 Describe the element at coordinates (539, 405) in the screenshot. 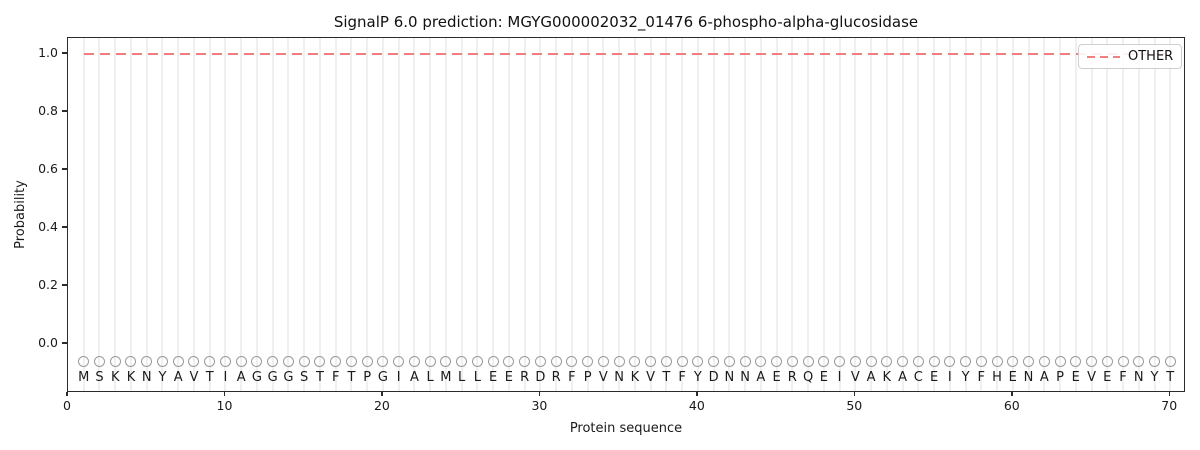

I see `x-tick-label: 30` at that location.